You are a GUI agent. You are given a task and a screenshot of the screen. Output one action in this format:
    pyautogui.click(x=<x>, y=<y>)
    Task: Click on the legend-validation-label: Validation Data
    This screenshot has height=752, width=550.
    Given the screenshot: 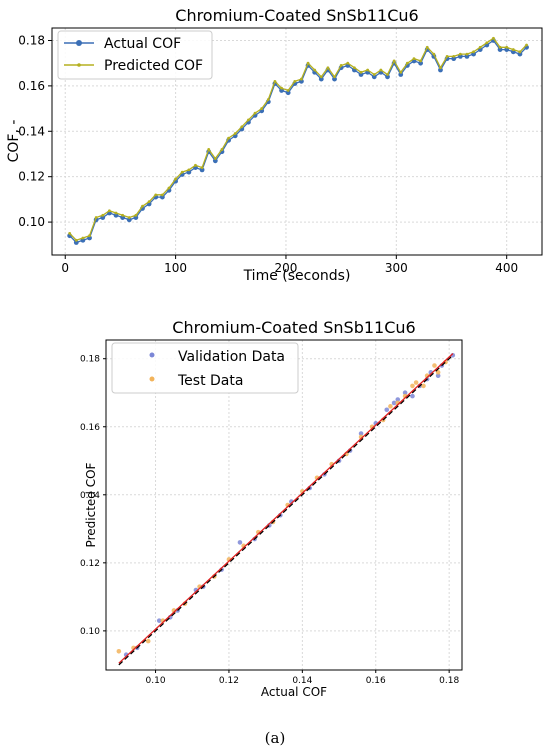 What is the action you would take?
    pyautogui.click(x=231, y=357)
    